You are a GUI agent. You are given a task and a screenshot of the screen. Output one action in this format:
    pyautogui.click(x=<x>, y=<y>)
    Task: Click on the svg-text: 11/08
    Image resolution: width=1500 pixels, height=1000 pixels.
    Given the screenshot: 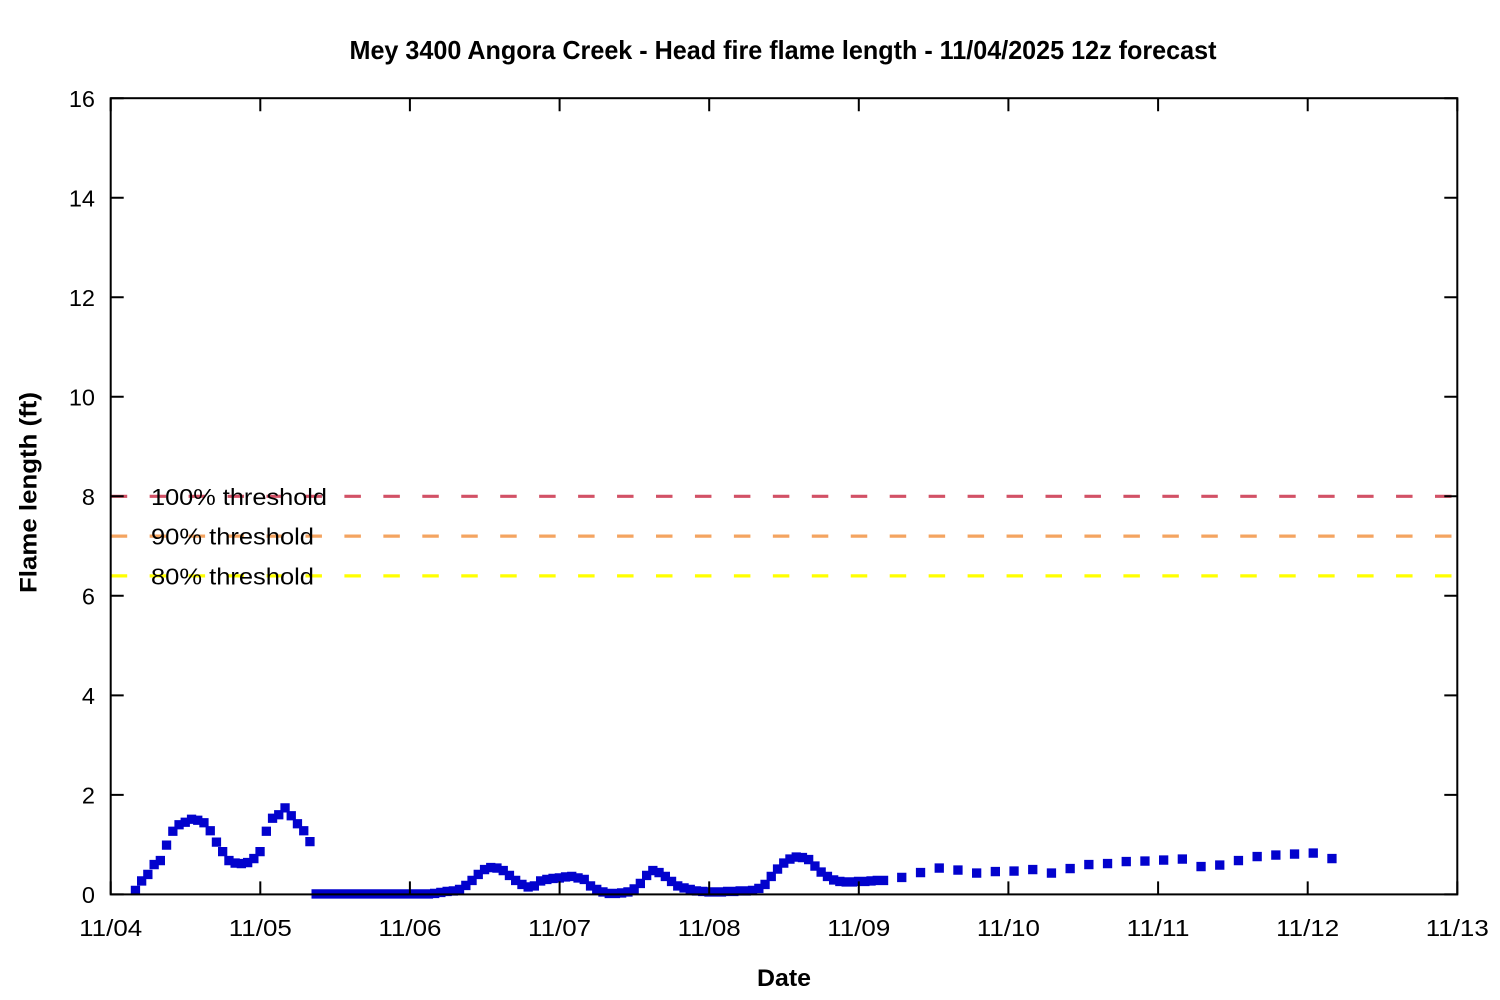 What is the action you would take?
    pyautogui.click(x=709, y=928)
    